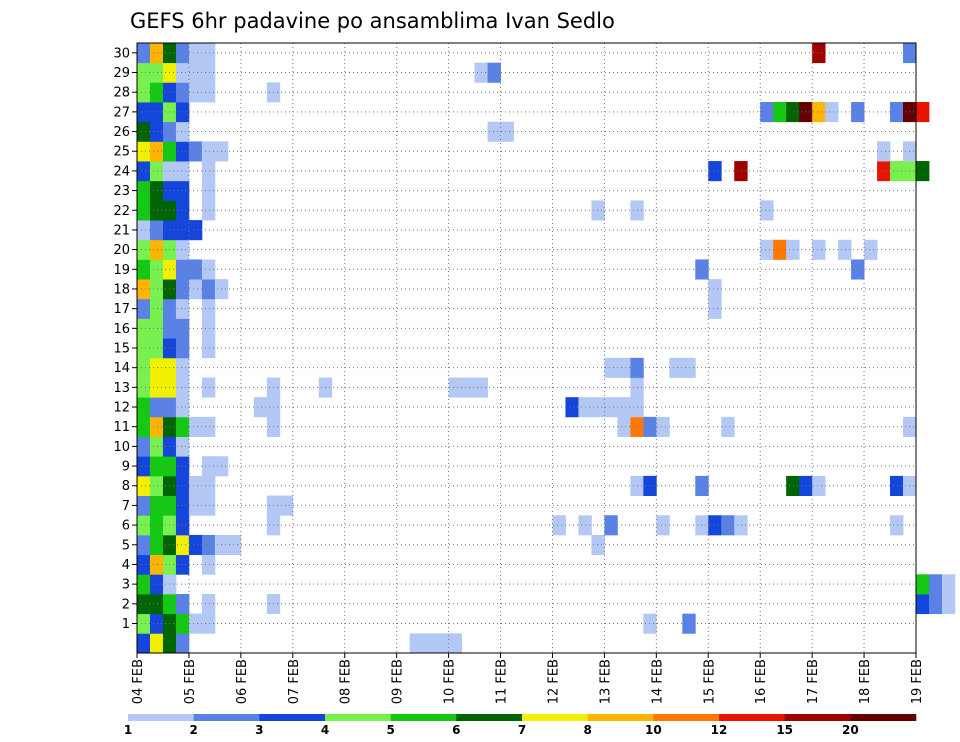 The height and width of the screenshot is (742, 960). Describe the element at coordinates (138, 681) in the screenshot. I see `x-tick-label: 04 FEB` at that location.